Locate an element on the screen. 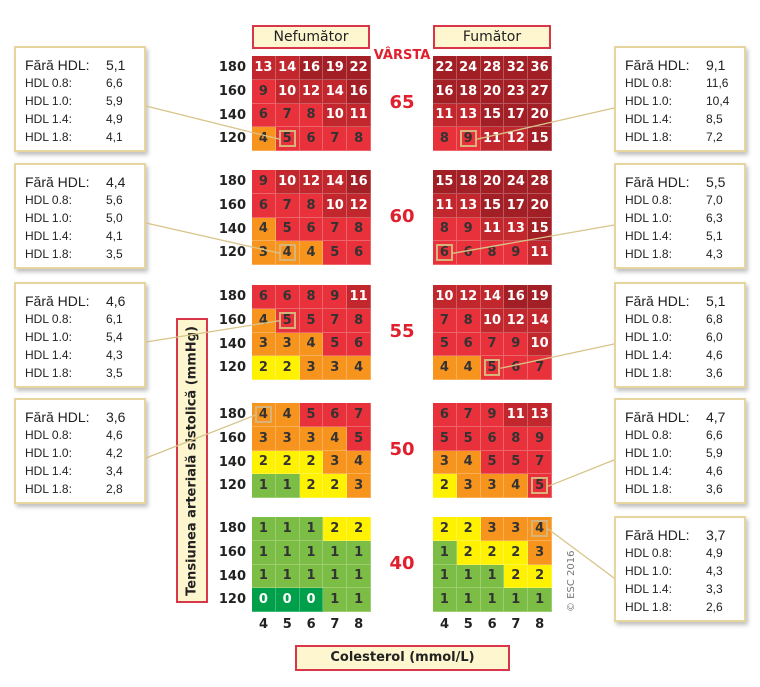  risk-value: 5,9 is located at coordinates (714, 453).